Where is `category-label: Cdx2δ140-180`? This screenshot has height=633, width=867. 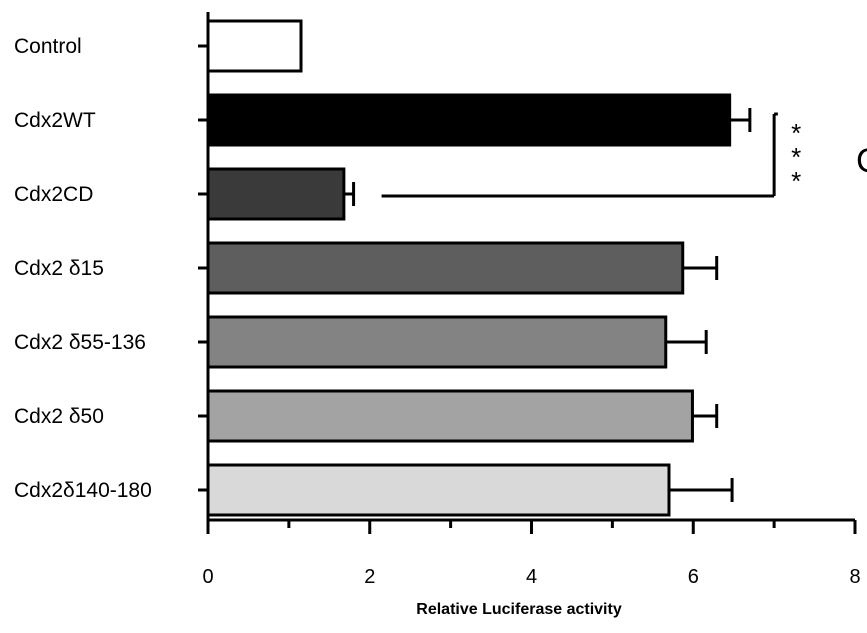
category-label: Cdx2δ140-180 is located at coordinates (83, 490).